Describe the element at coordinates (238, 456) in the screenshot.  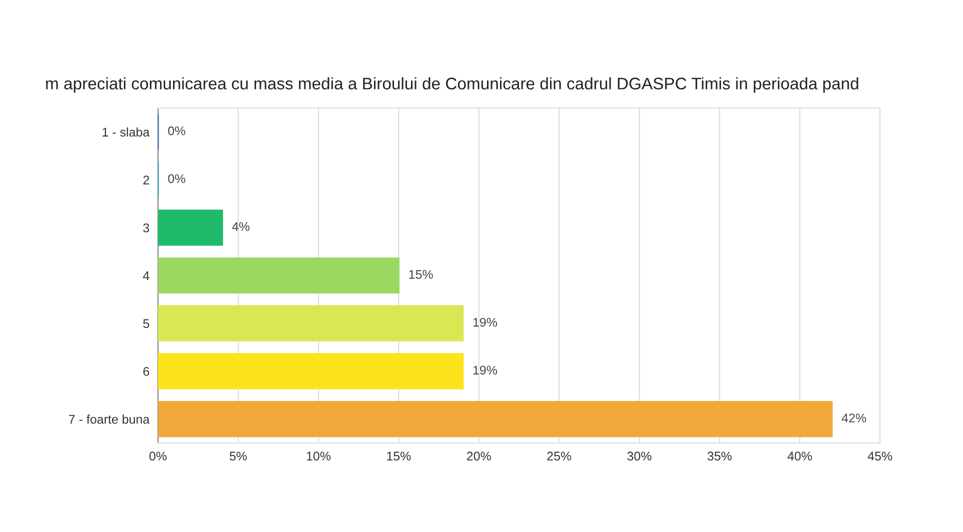
I see `x-tick-label: 5%` at that location.